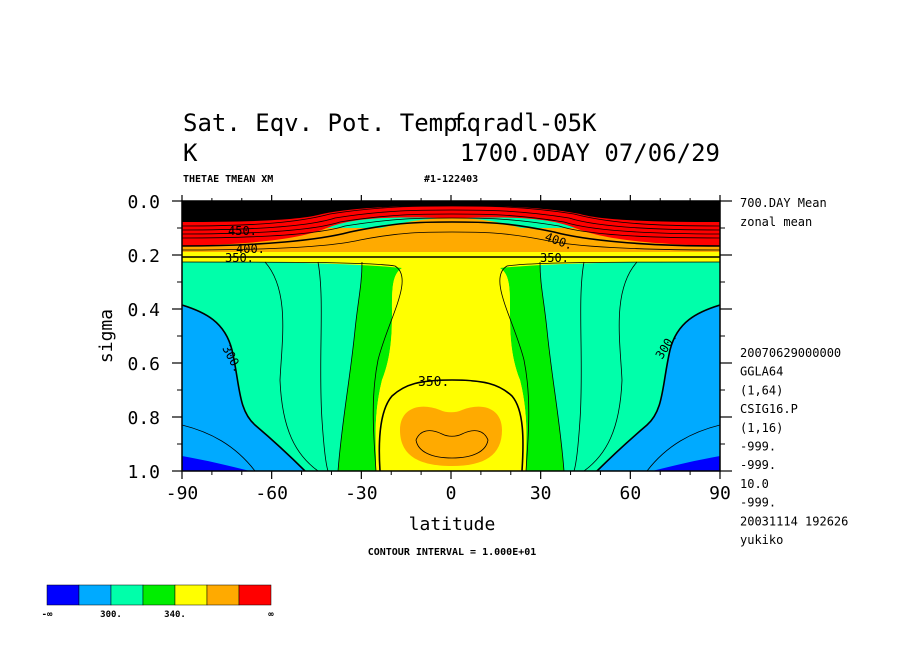 The image size is (904, 654). I want to click on x-tick-label: -60, so click(271, 493).